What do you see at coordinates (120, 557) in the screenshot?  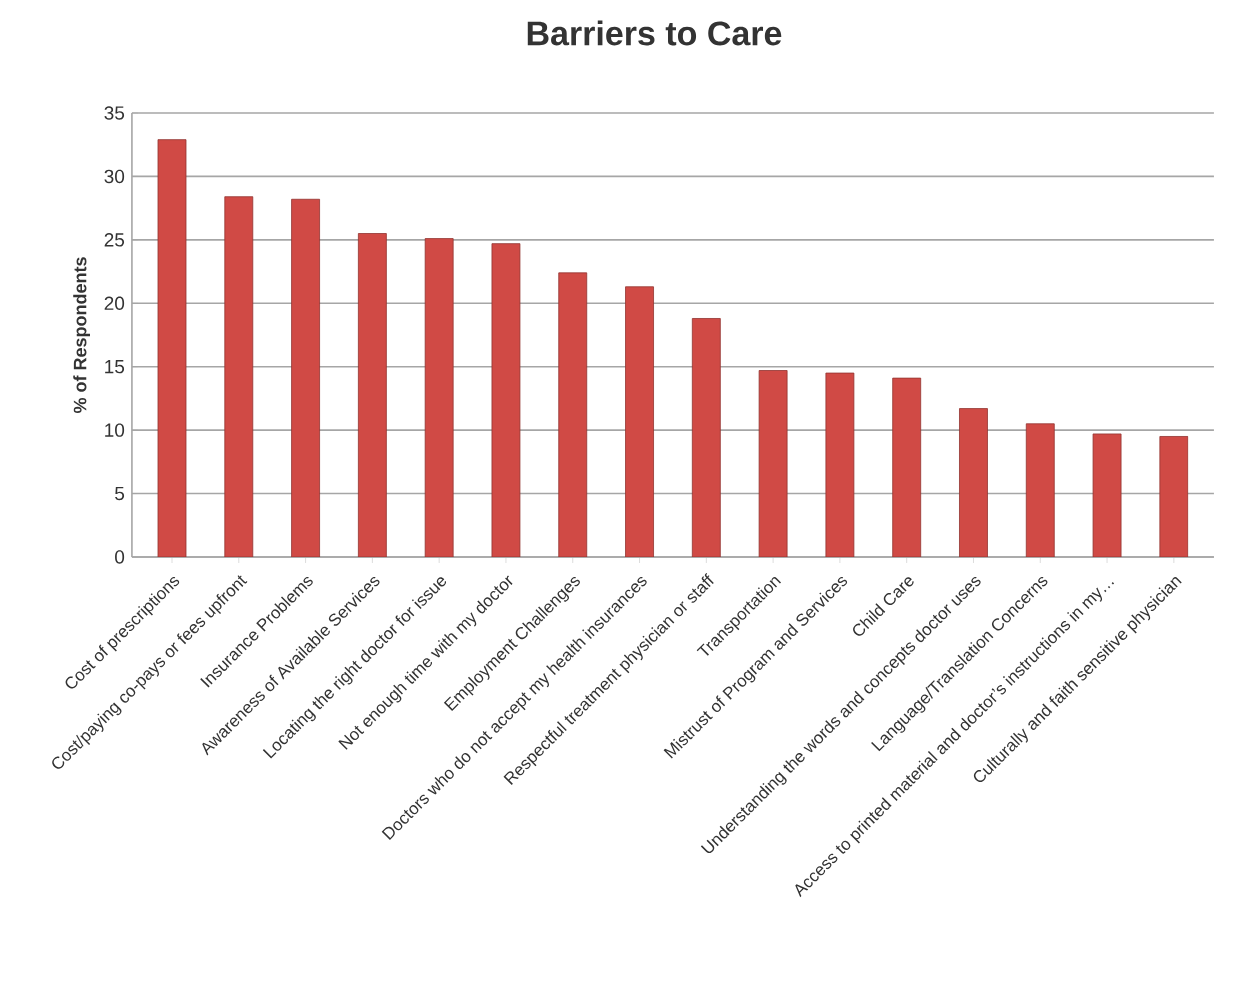 I see `y-tick-label: 0` at bounding box center [120, 557].